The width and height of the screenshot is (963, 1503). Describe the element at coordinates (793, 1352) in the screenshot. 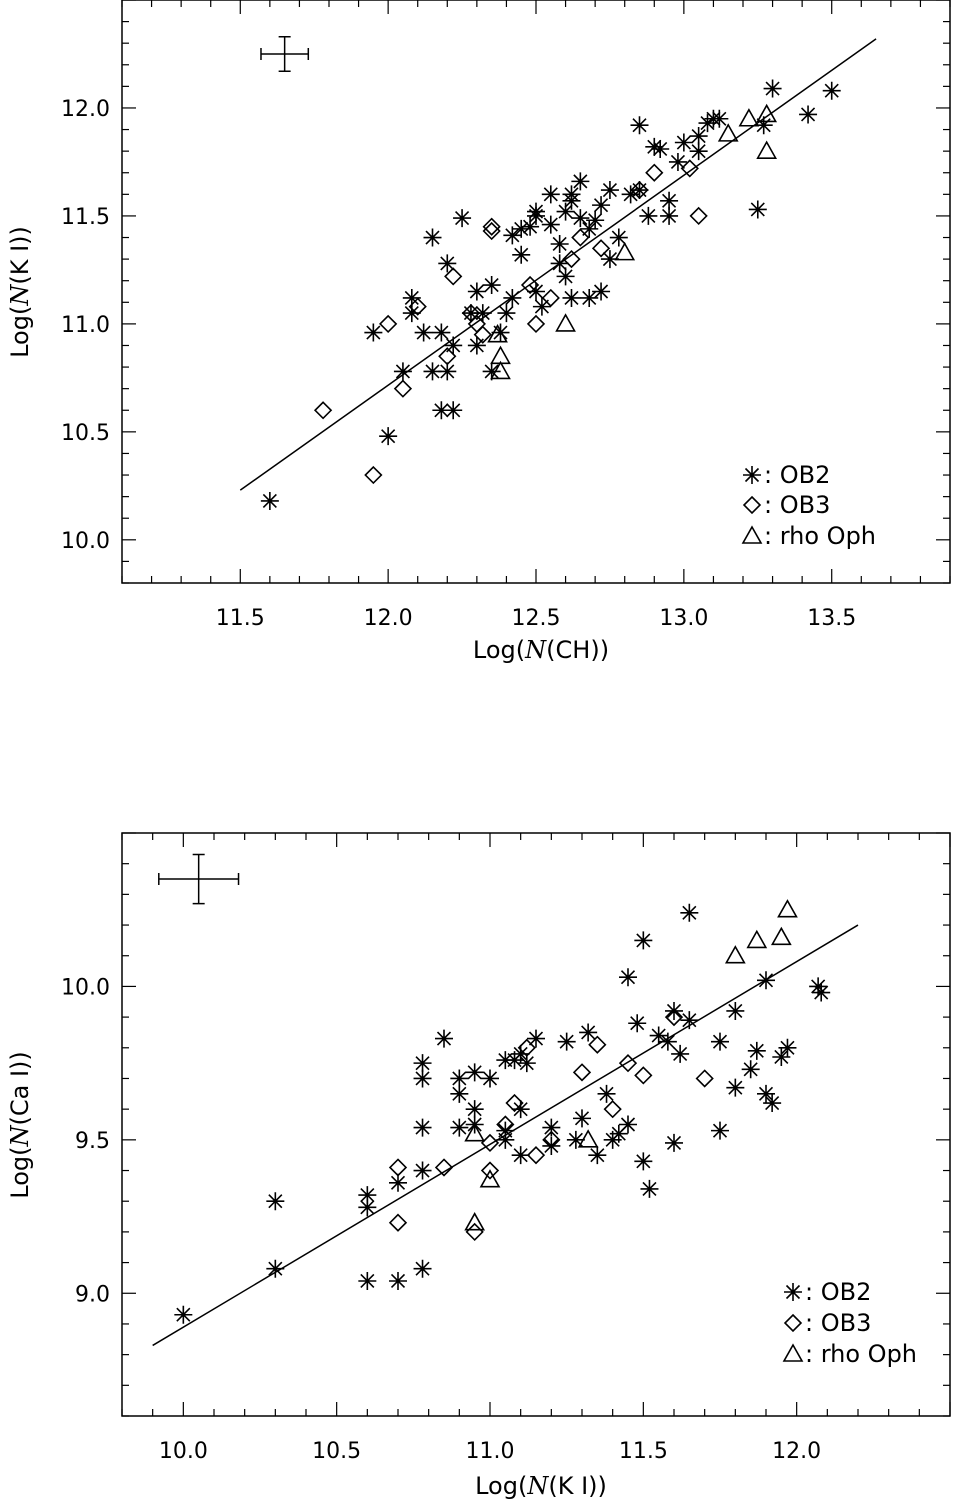

I see `legend-marker-rho-oph` at that location.